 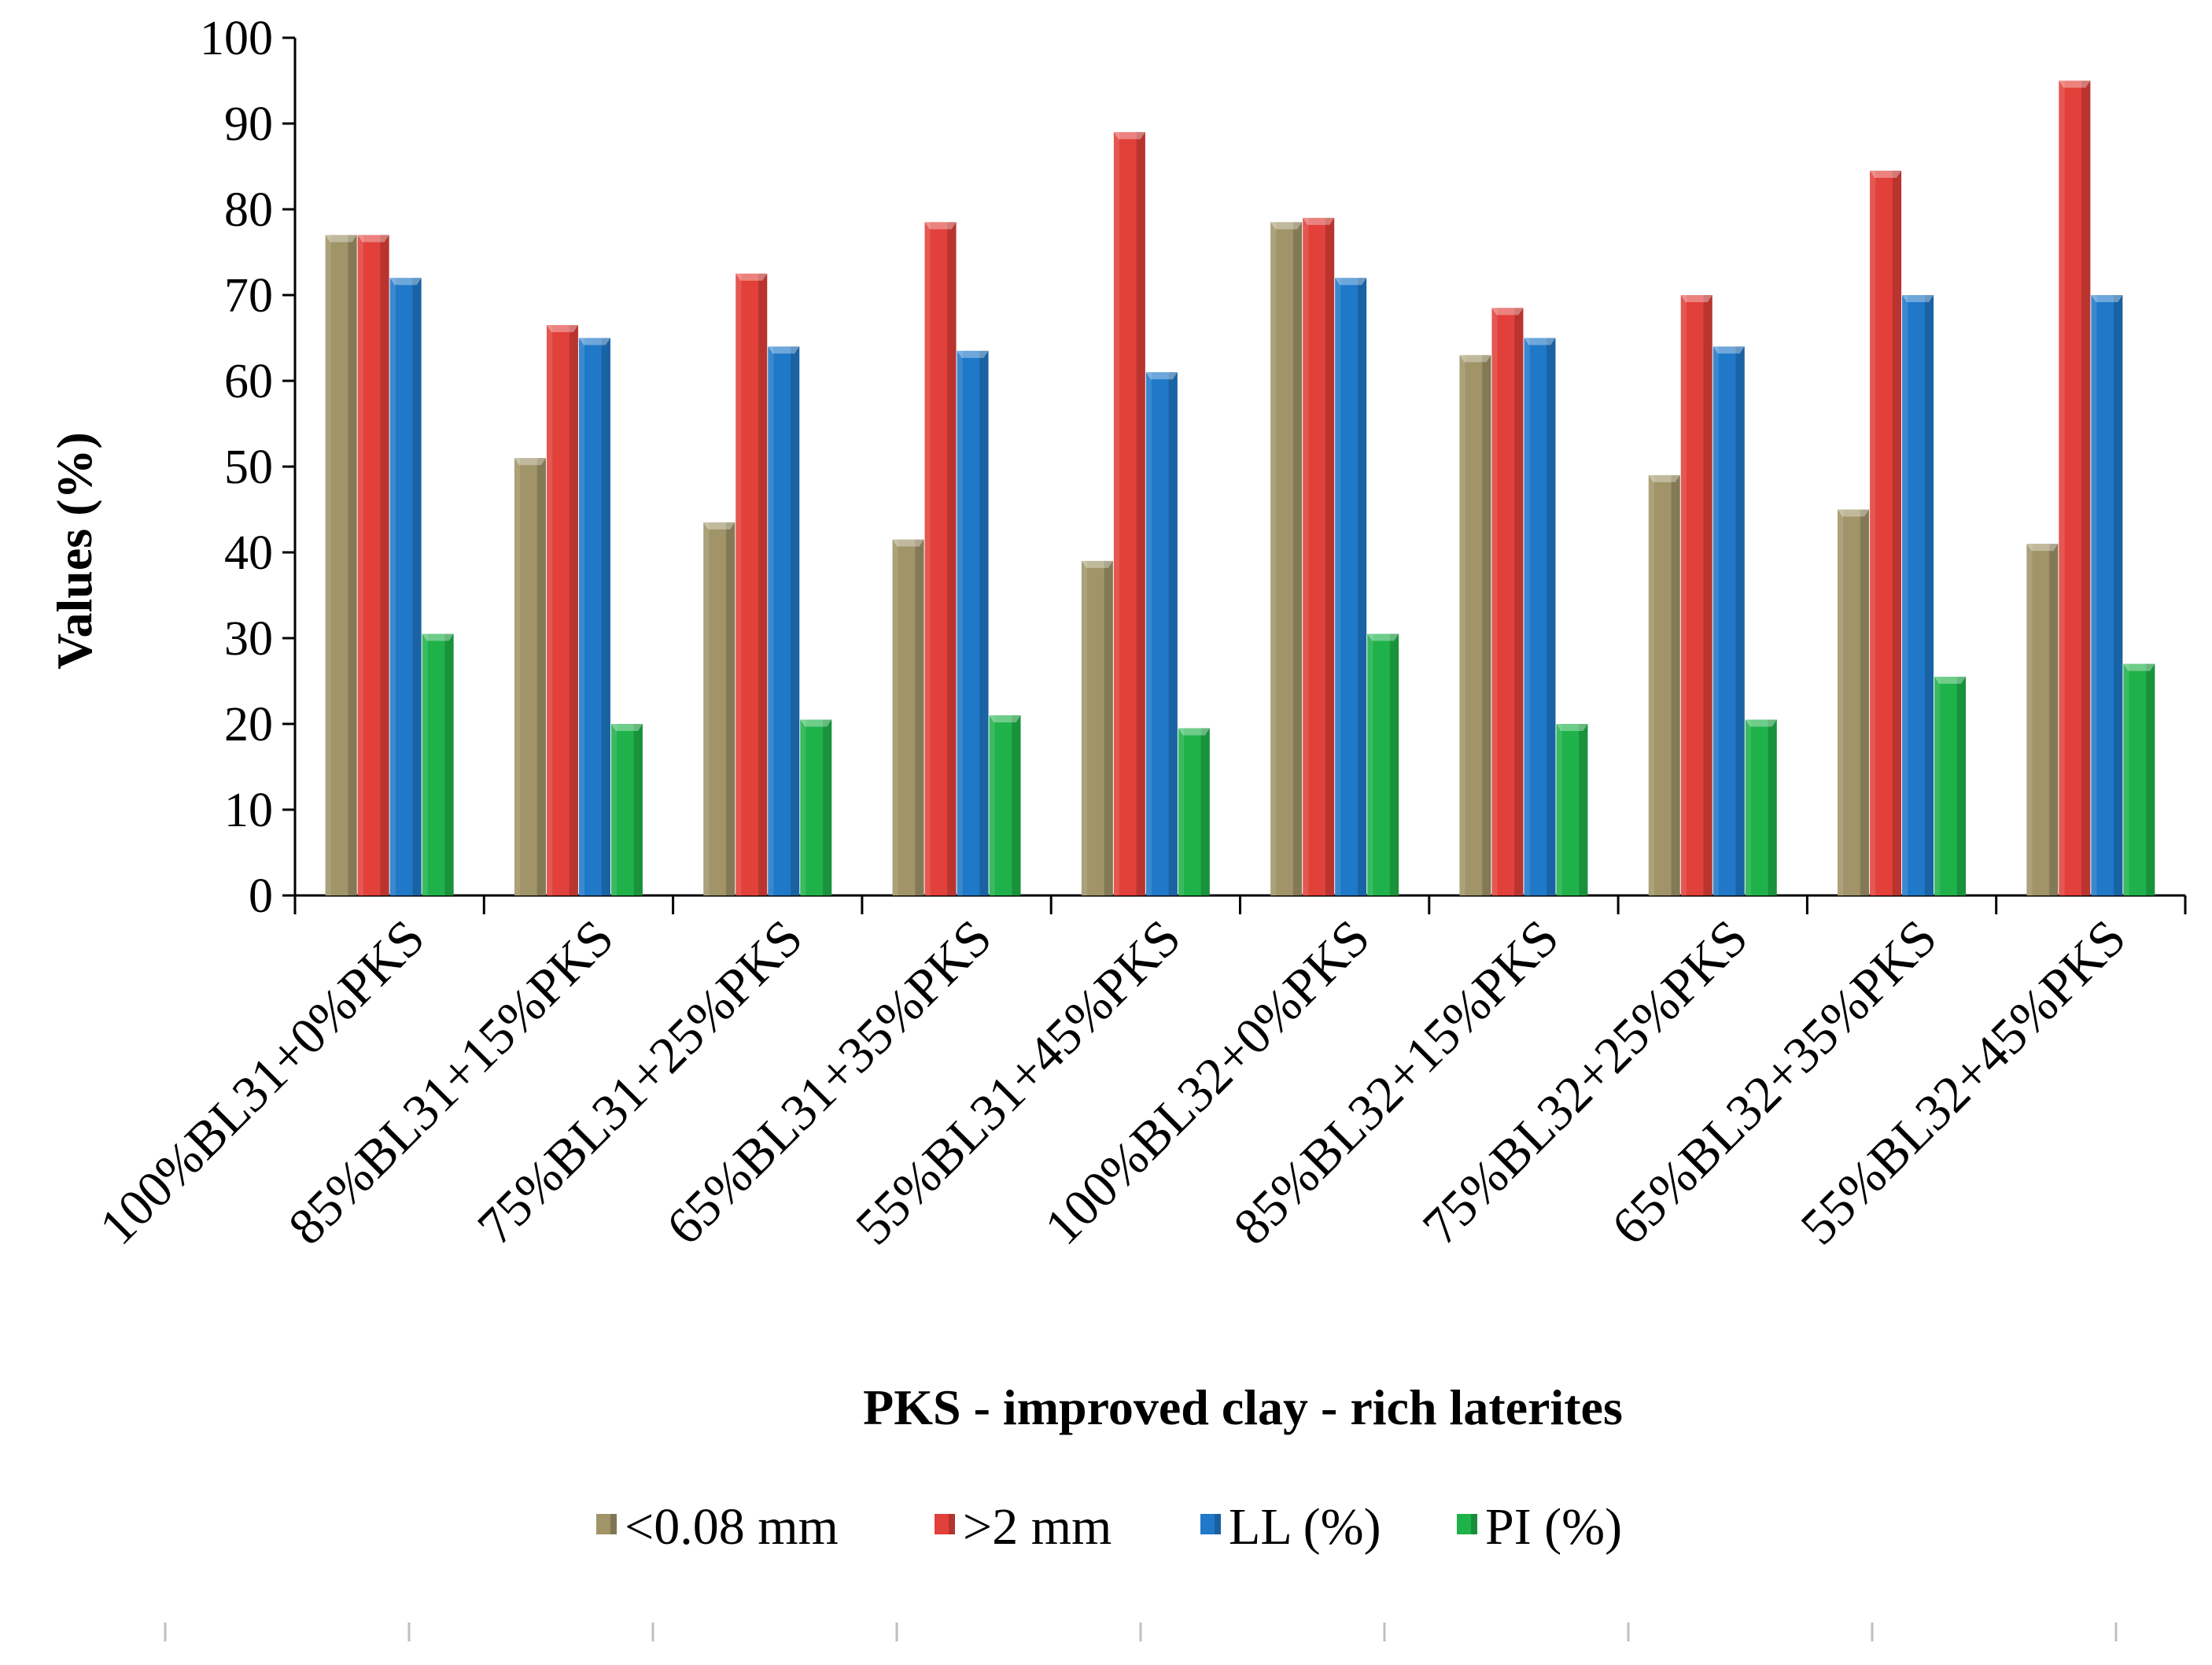 What do you see at coordinates (248, 467) in the screenshot?
I see `y-tick-label: 50` at bounding box center [248, 467].